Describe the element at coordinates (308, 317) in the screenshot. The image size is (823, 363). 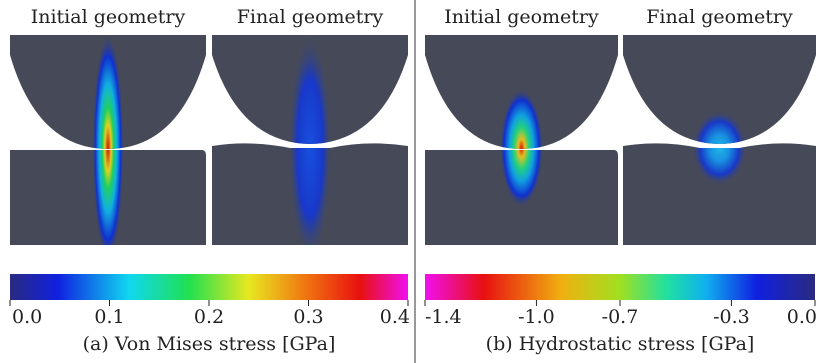
I see `colorbar-tick-label: 0.3` at that location.